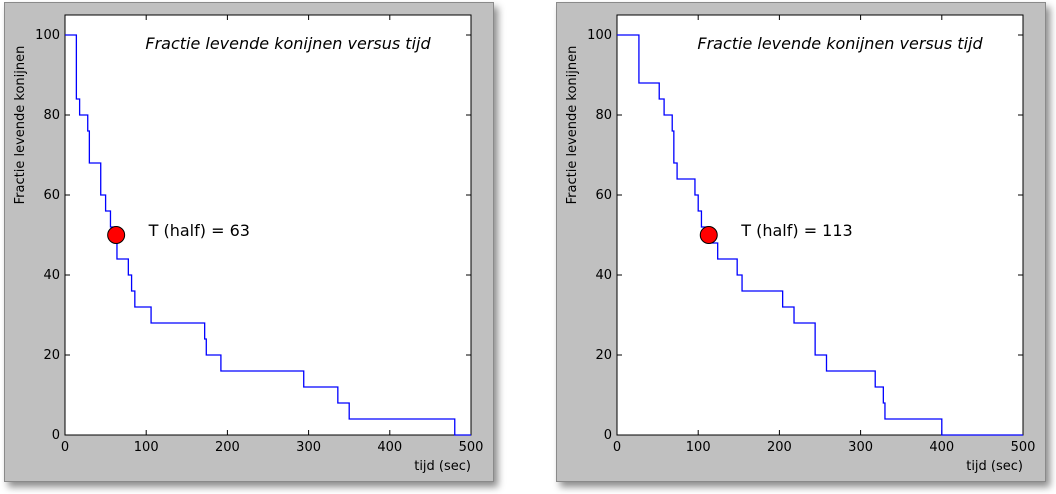 This screenshot has height=494, width=1056. I want to click on half-life-annotation: T (half) = 113, so click(796, 230).